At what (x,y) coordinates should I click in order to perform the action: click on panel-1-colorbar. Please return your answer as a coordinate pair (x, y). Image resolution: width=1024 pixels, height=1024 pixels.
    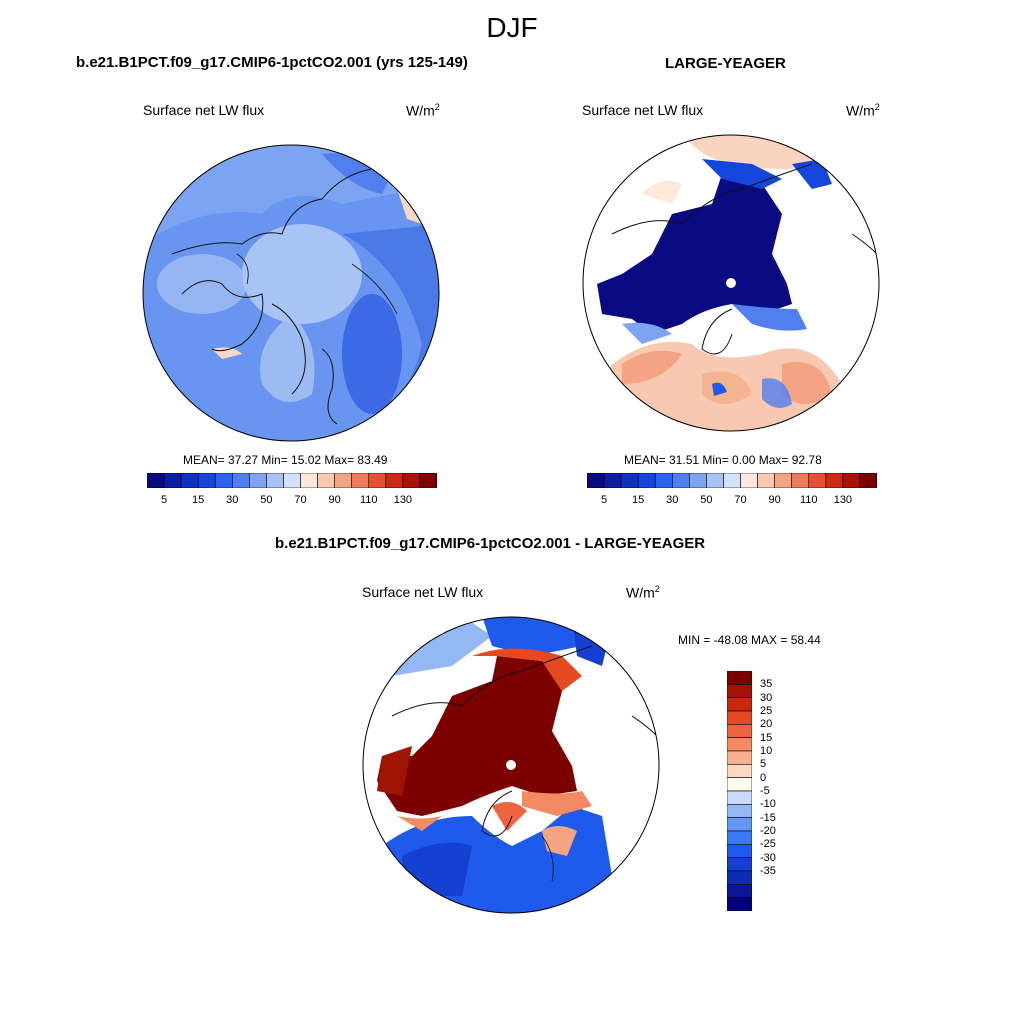
    Looking at the image, I should click on (292, 480).